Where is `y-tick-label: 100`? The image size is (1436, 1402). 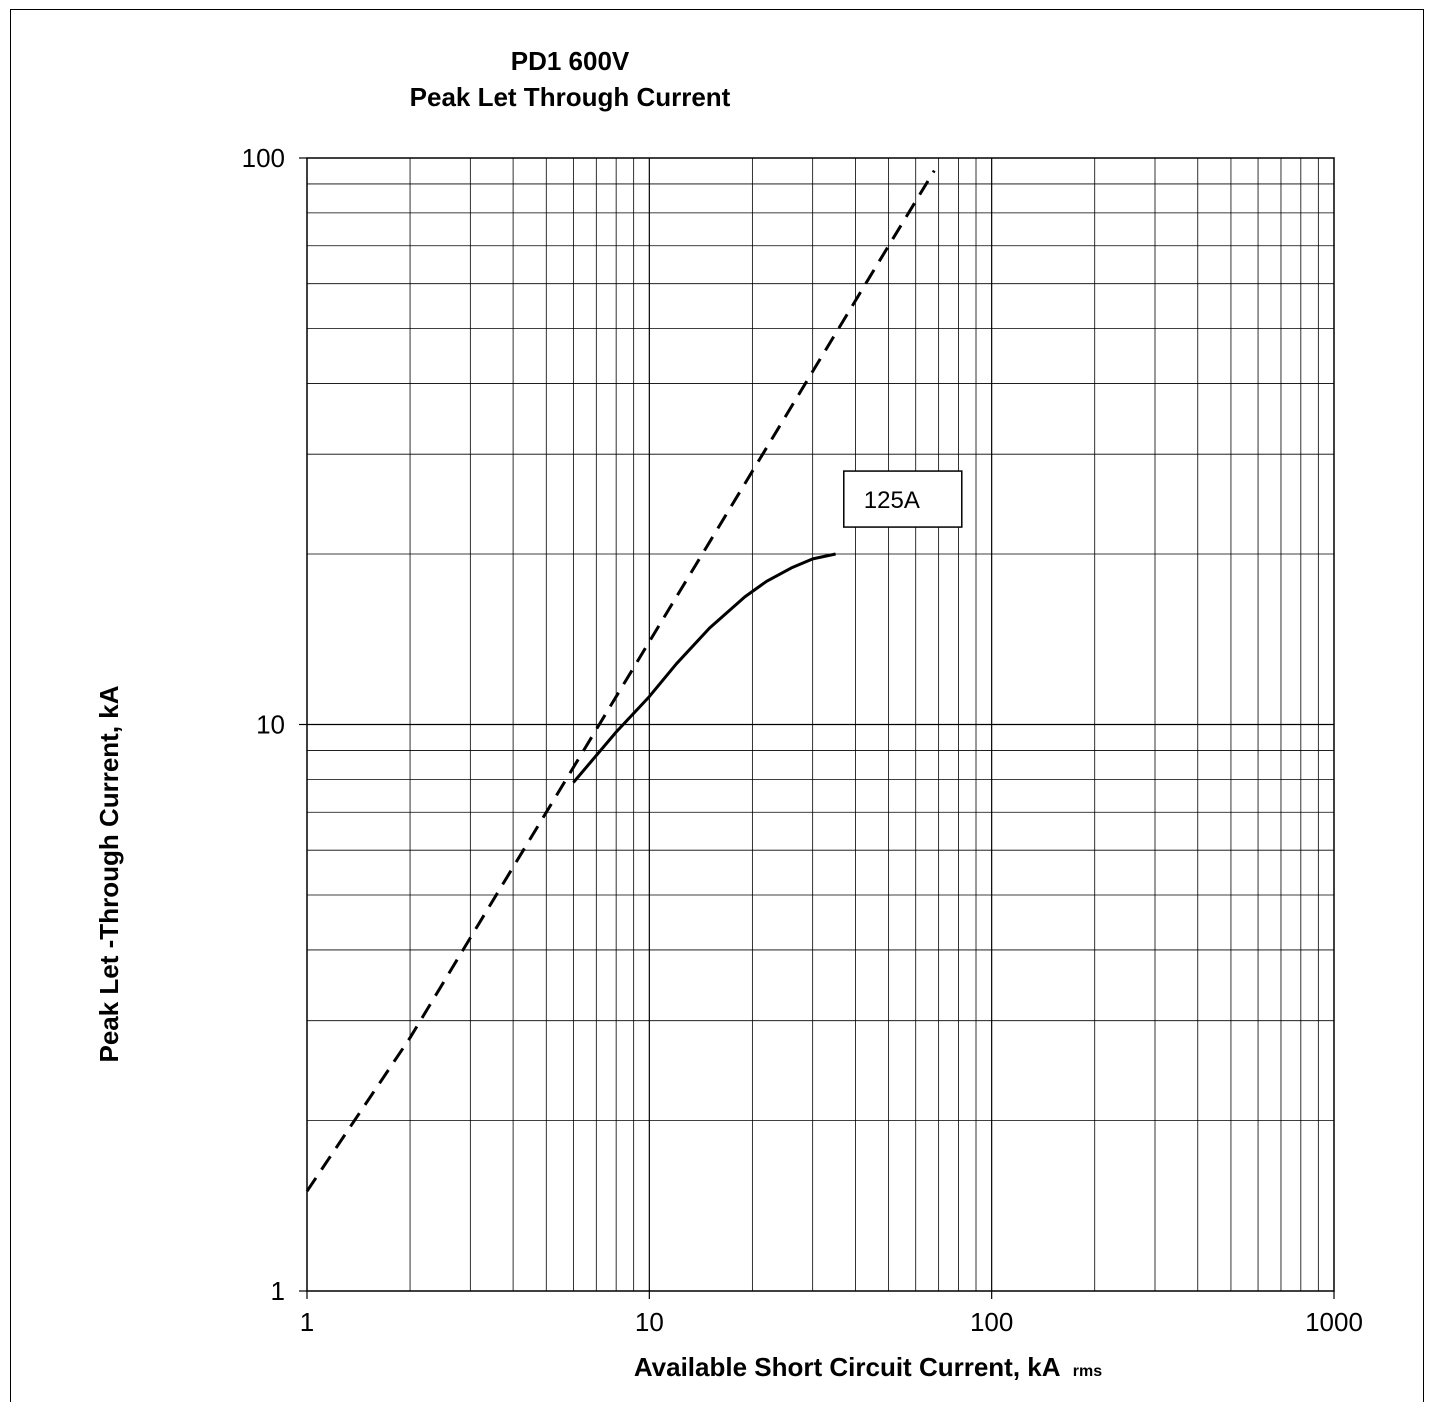 y-tick-label: 100 is located at coordinates (263, 158).